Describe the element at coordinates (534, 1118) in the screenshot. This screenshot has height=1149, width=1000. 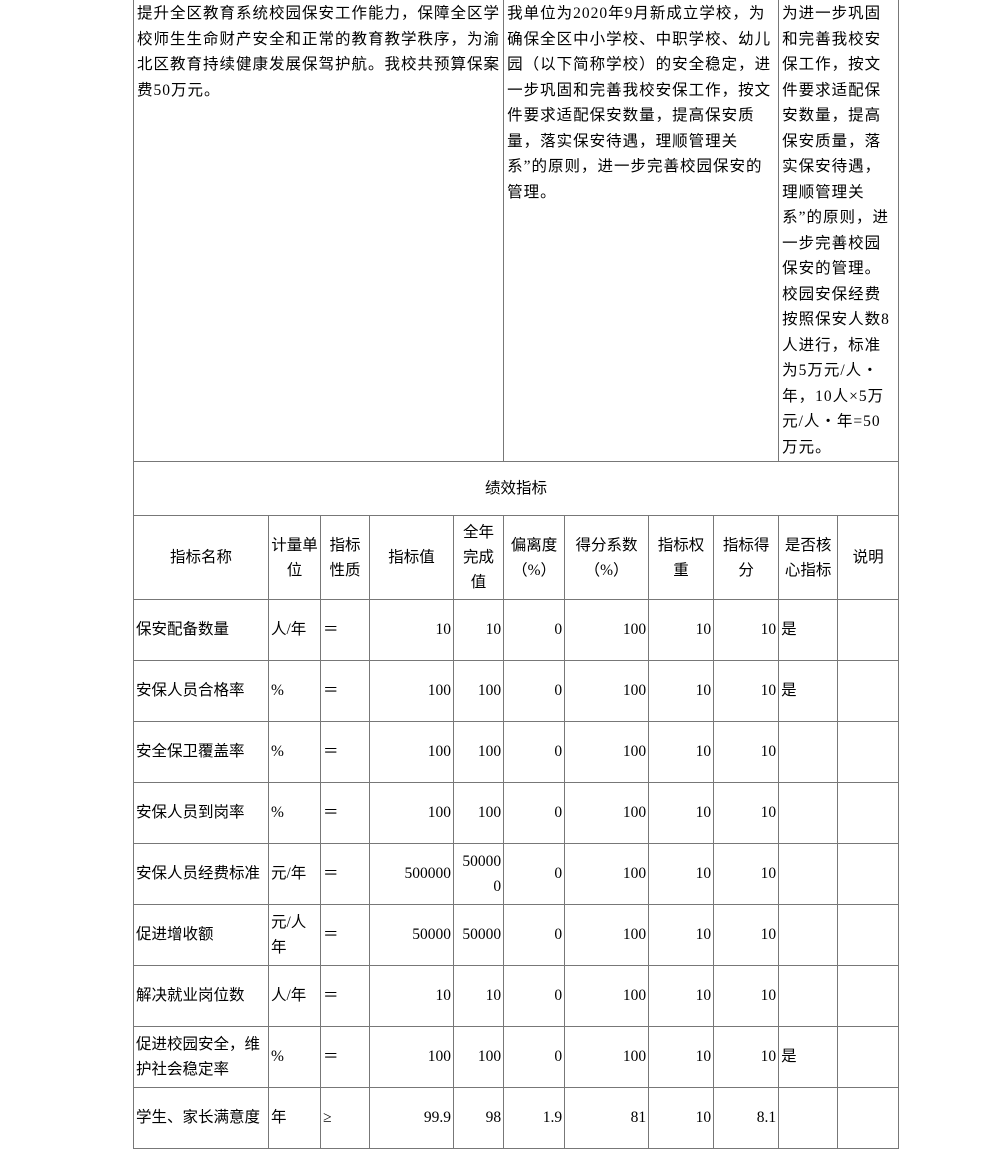
I see `cell-deviation: 1.9` at that location.